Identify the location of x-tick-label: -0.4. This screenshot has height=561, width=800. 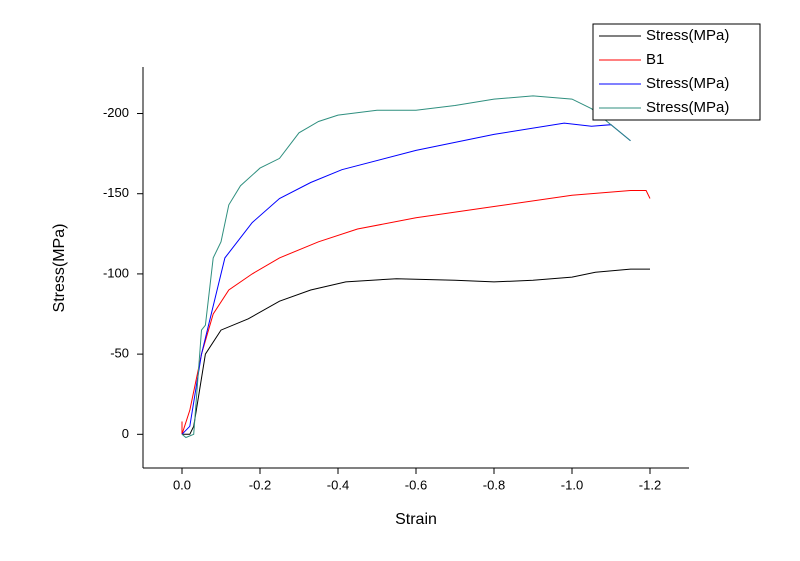
(338, 484).